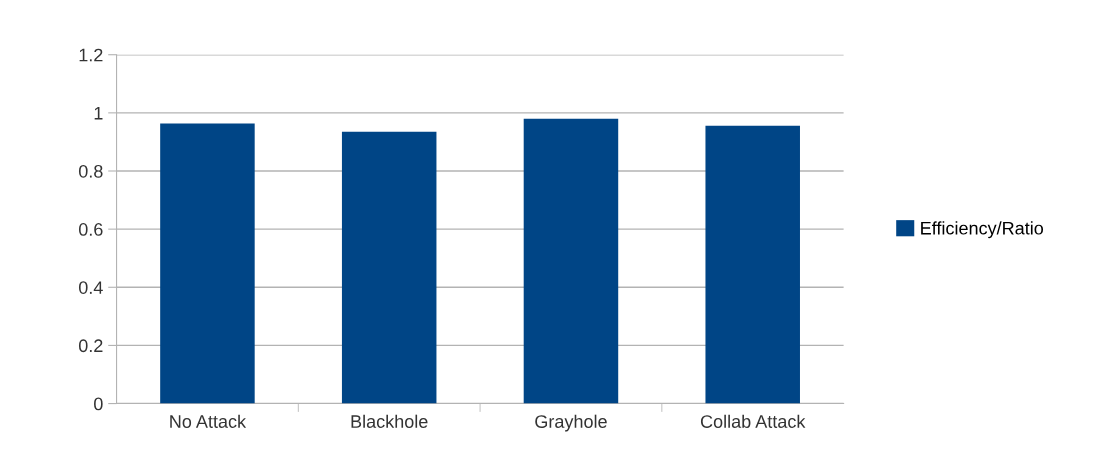  What do you see at coordinates (98, 404) in the screenshot?
I see `y-tick-label: 0` at bounding box center [98, 404].